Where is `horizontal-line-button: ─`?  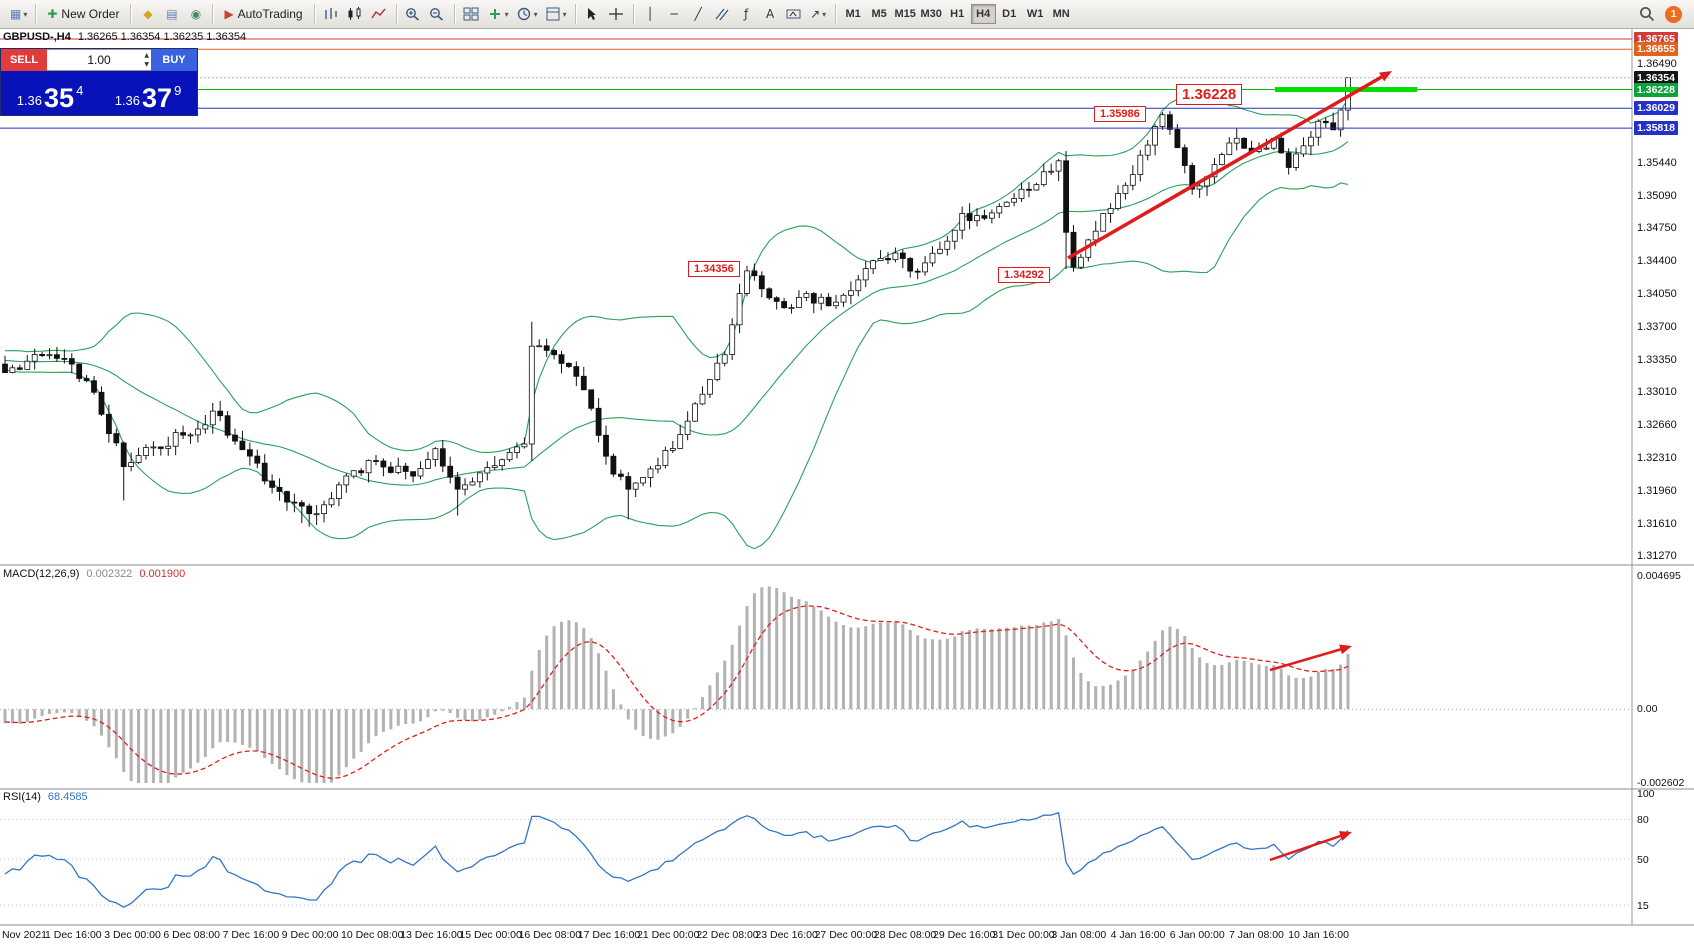 horizontal-line-button: ─ is located at coordinates (674, 14).